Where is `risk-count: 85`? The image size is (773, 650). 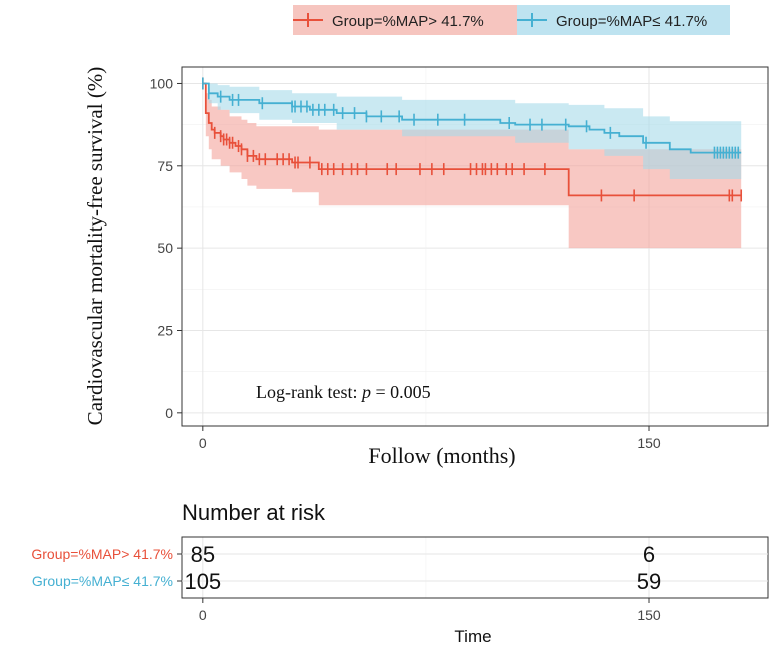
risk-count: 85 is located at coordinates (203, 554).